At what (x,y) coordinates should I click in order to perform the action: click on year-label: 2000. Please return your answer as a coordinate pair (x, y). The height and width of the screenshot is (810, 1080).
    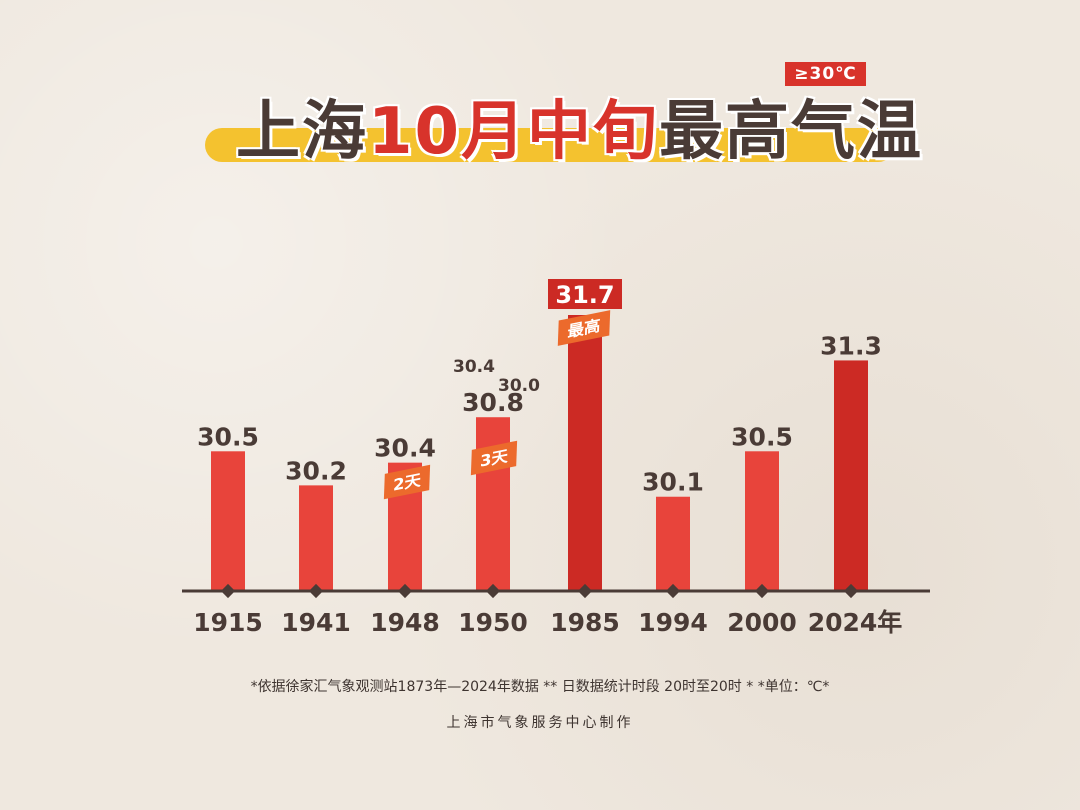
    Looking at the image, I should click on (762, 622).